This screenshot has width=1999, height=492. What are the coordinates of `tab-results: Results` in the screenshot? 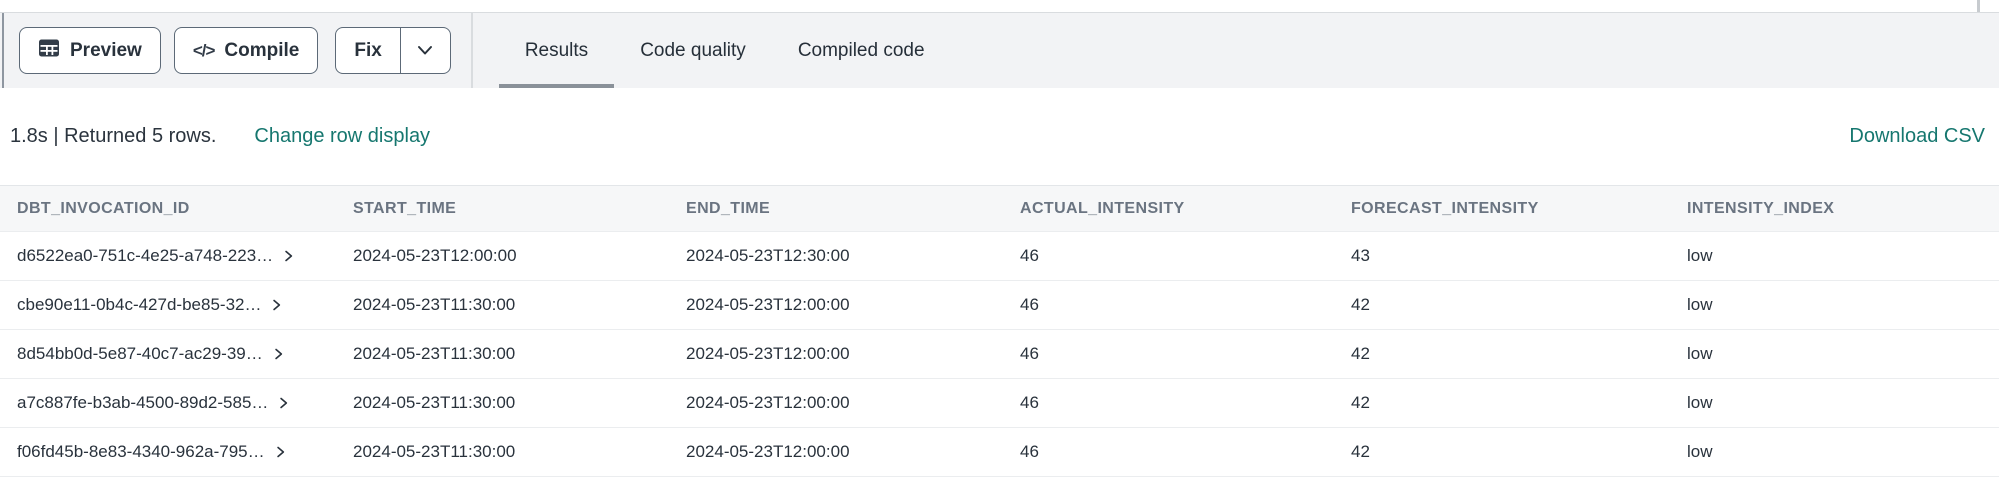 It's located at (556, 50).